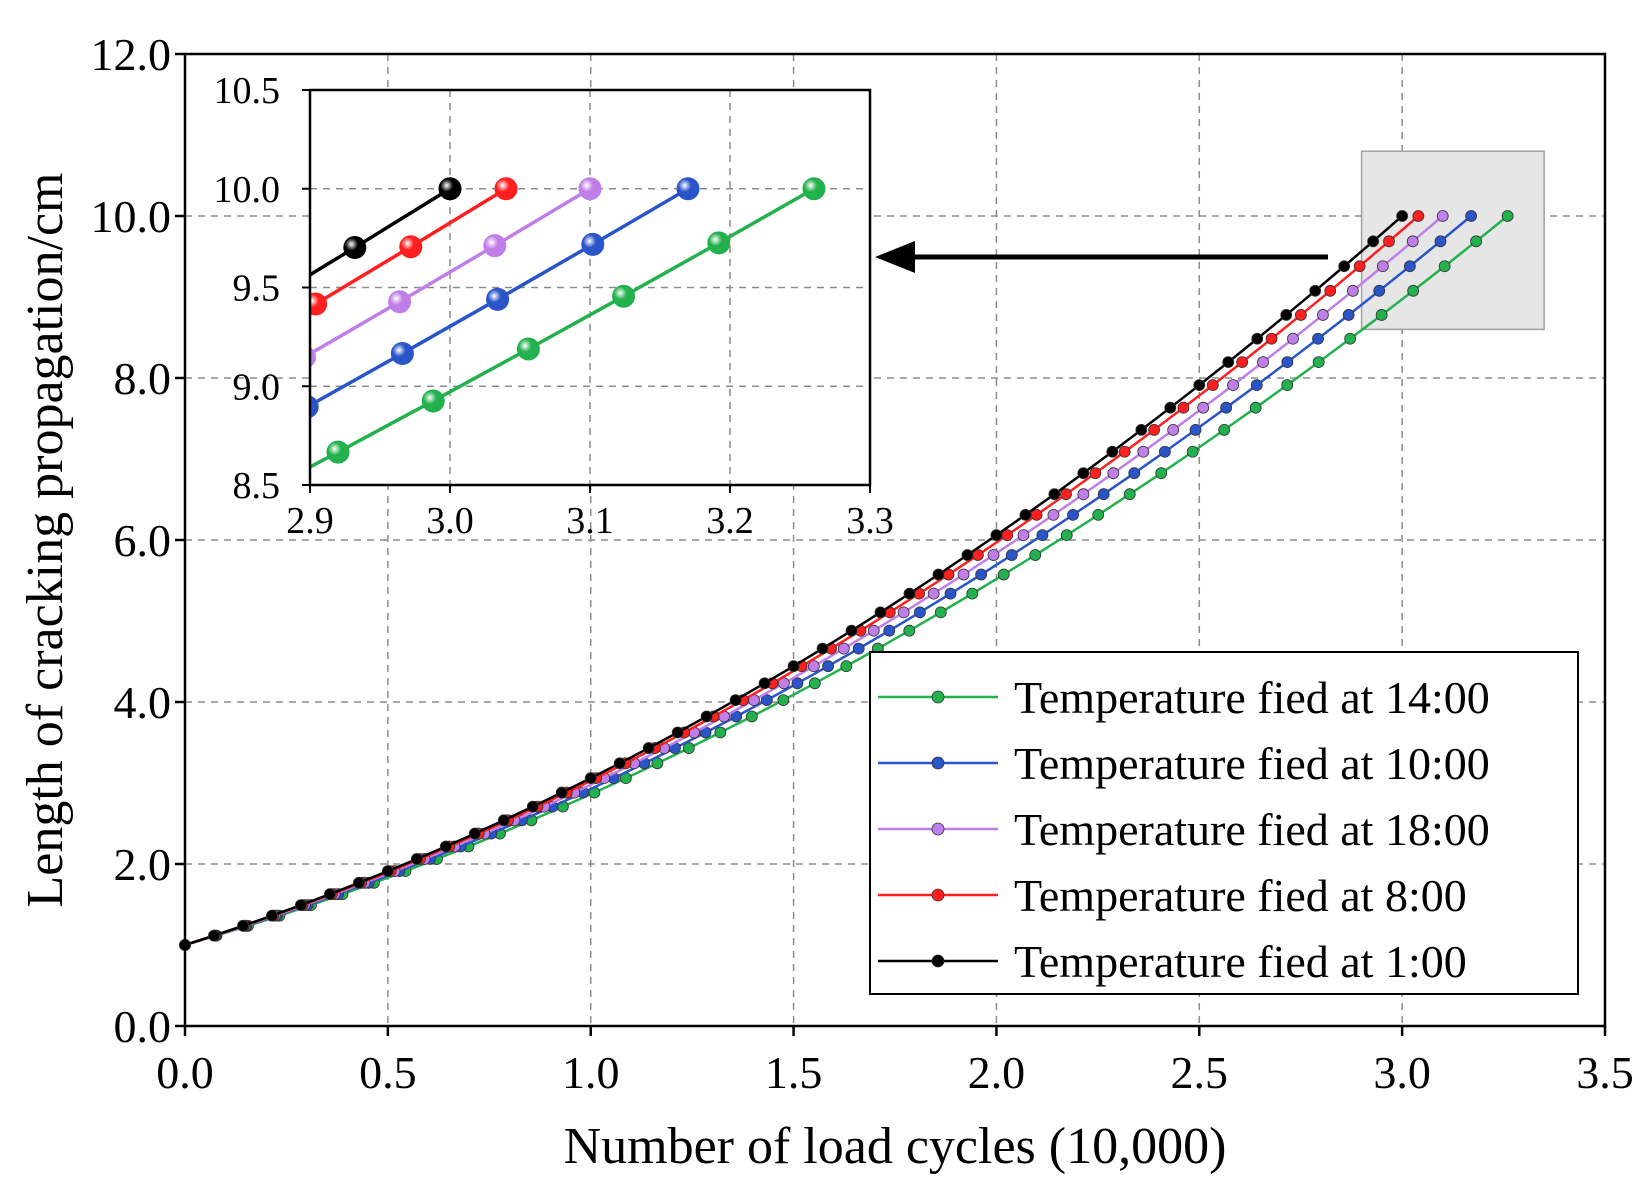 This screenshot has height=1191, width=1649. Describe the element at coordinates (310, 521) in the screenshot. I see `inset-x-tick-label: 2.9` at that location.